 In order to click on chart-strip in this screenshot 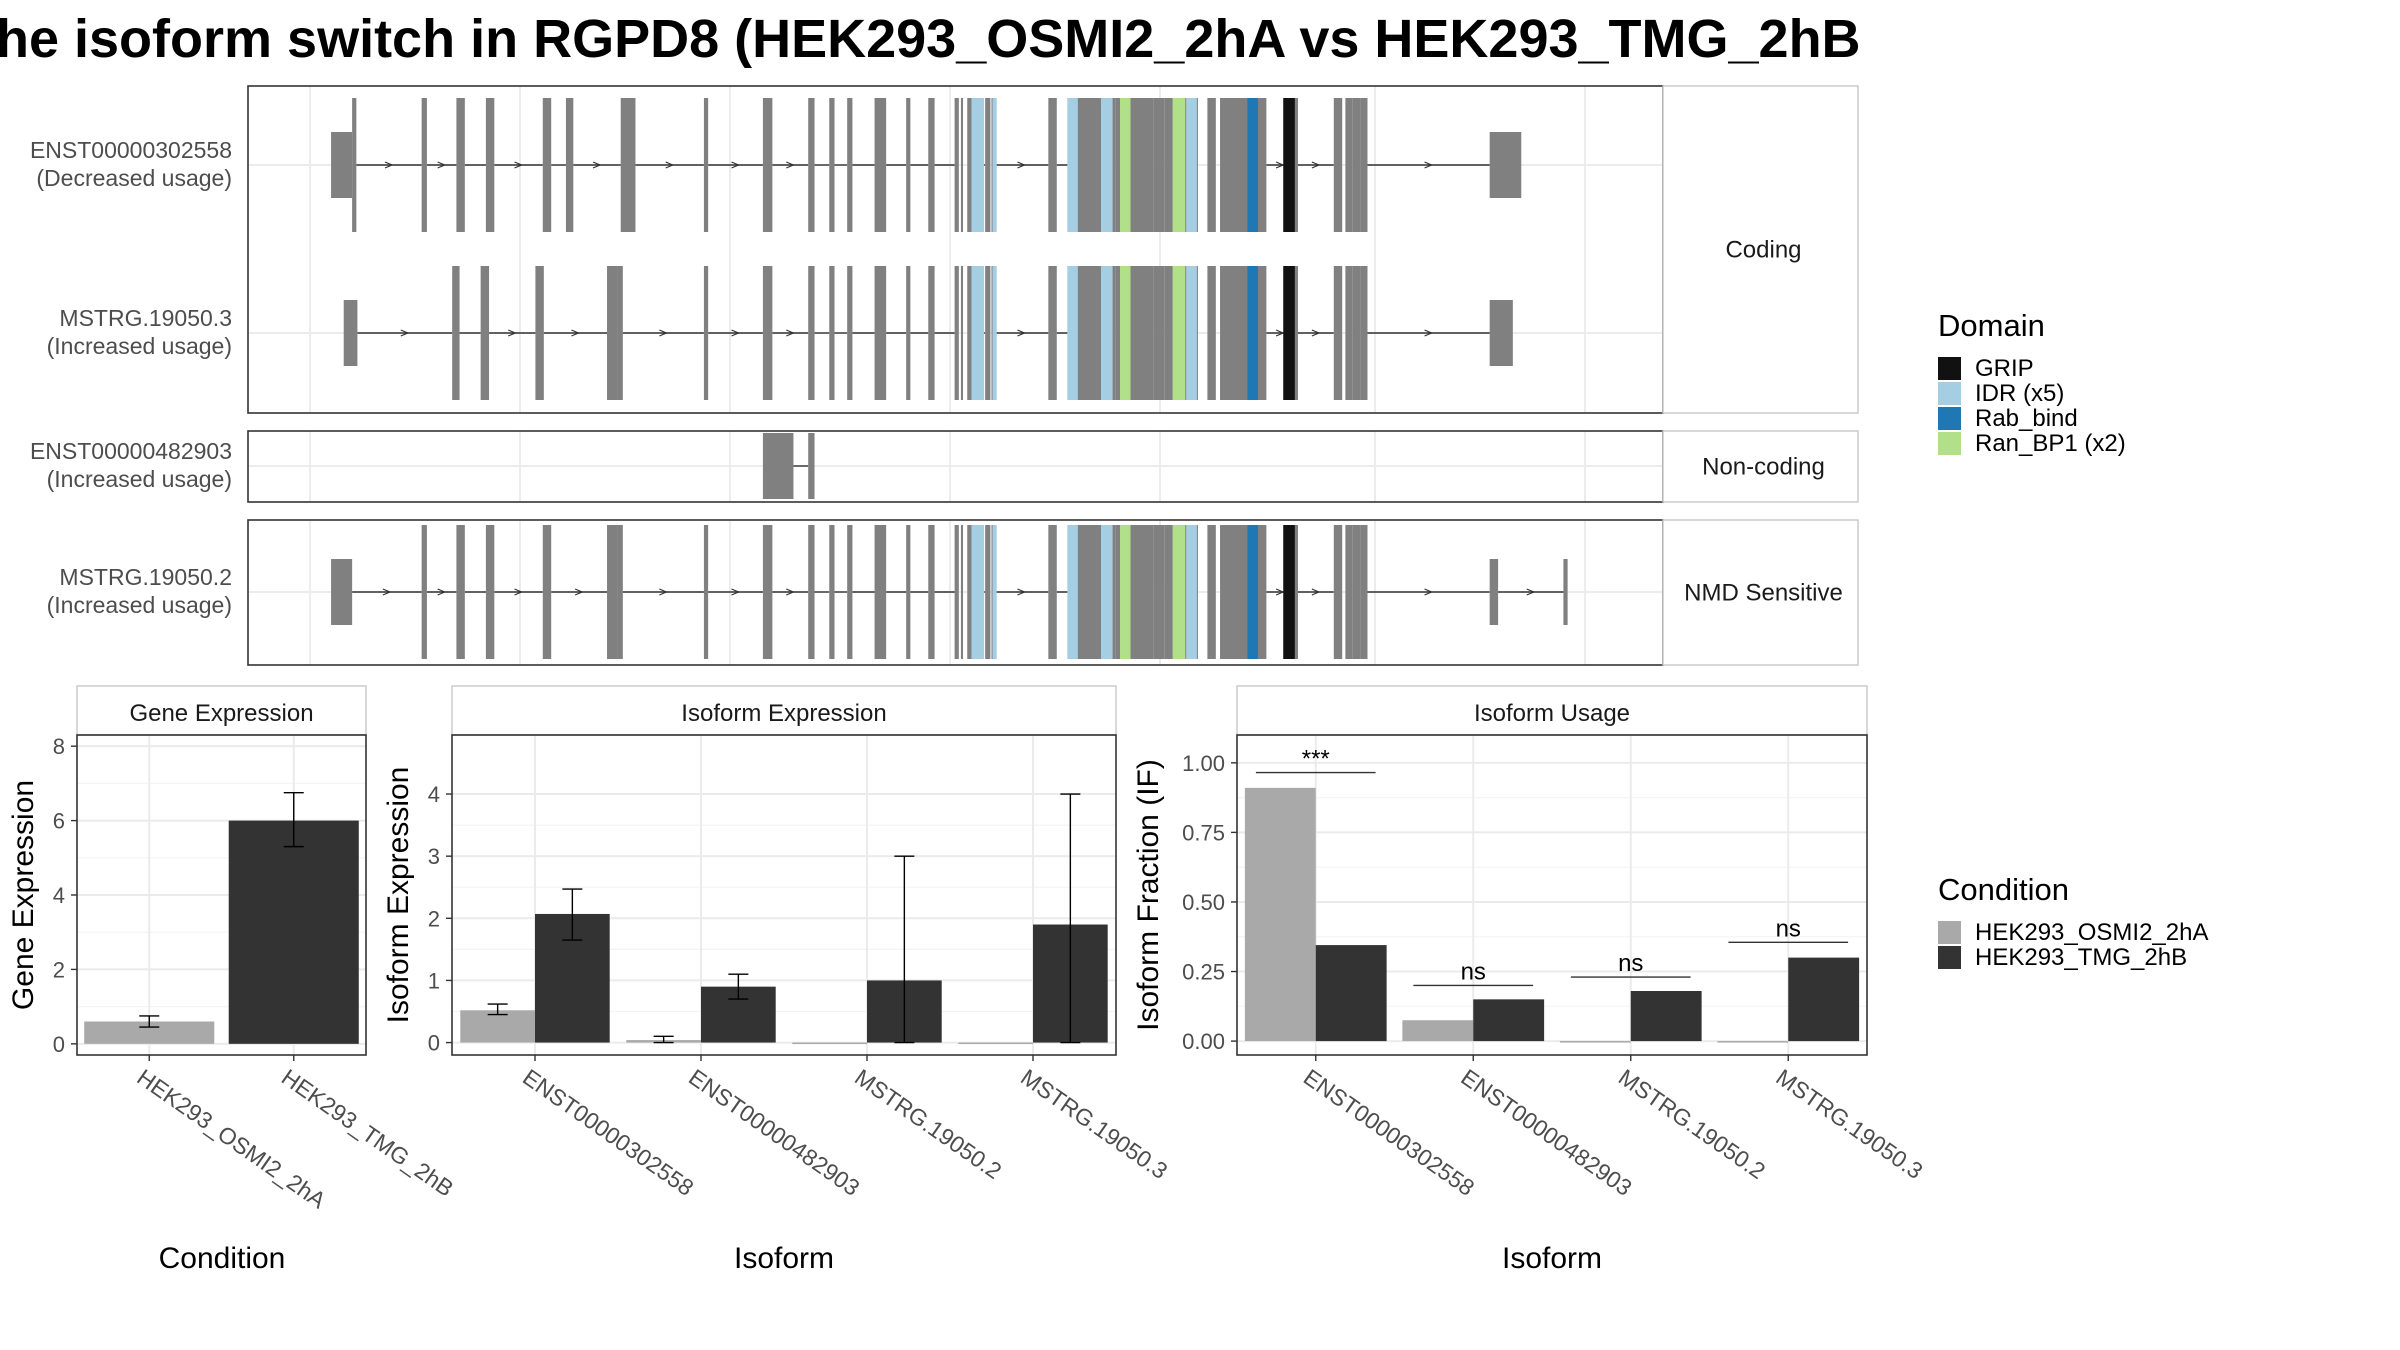, I will do `click(784, 710)`.